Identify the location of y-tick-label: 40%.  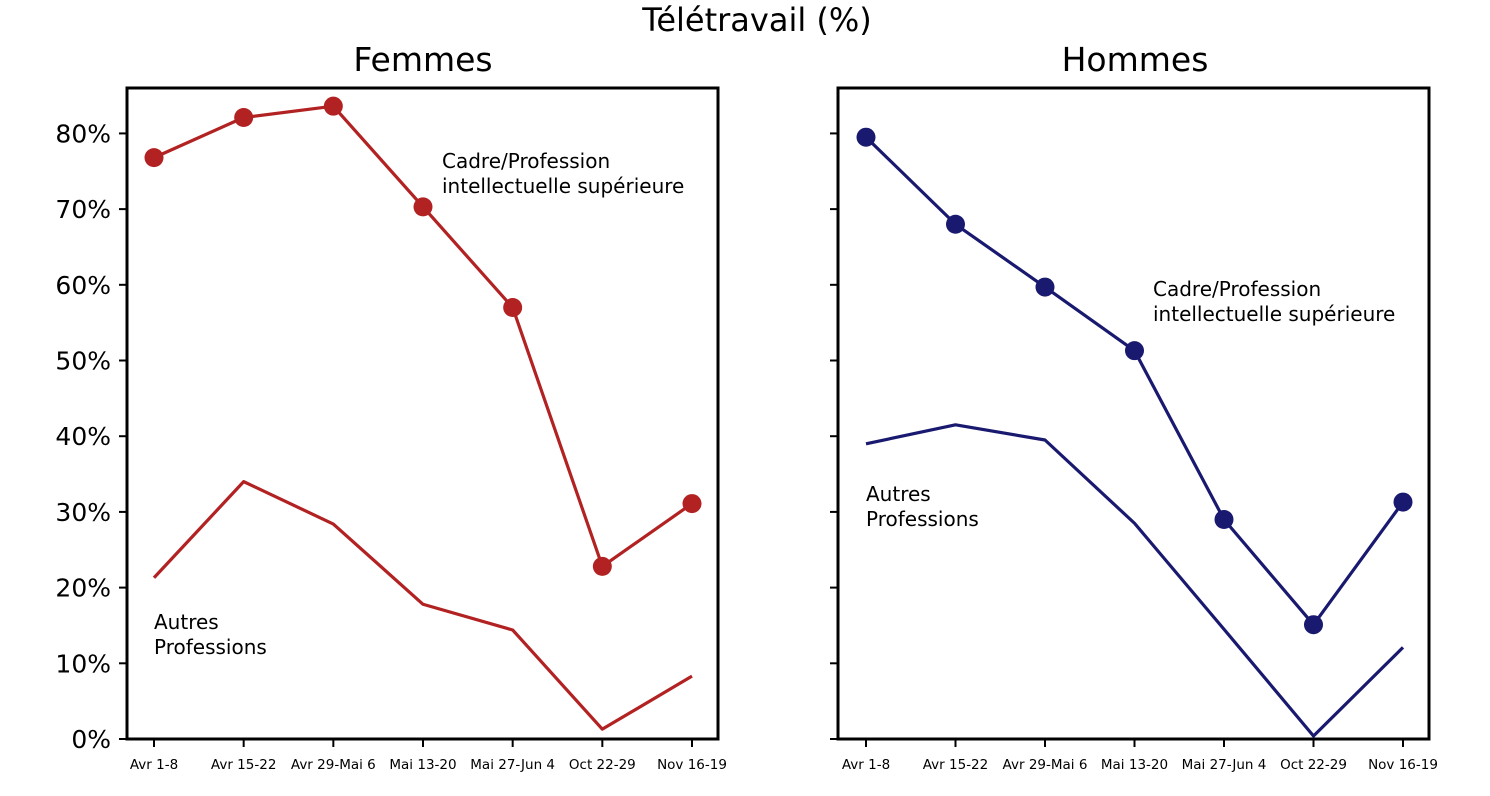
(83, 436).